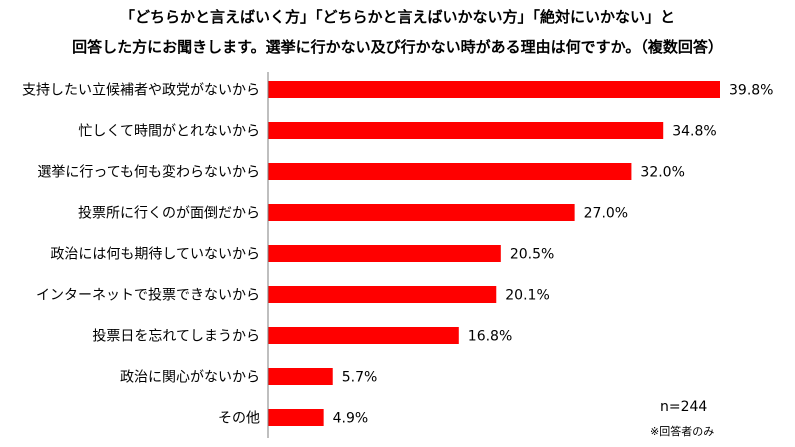 This screenshot has width=795, height=447. I want to click on value-label-4: 27.0%, so click(606, 214).